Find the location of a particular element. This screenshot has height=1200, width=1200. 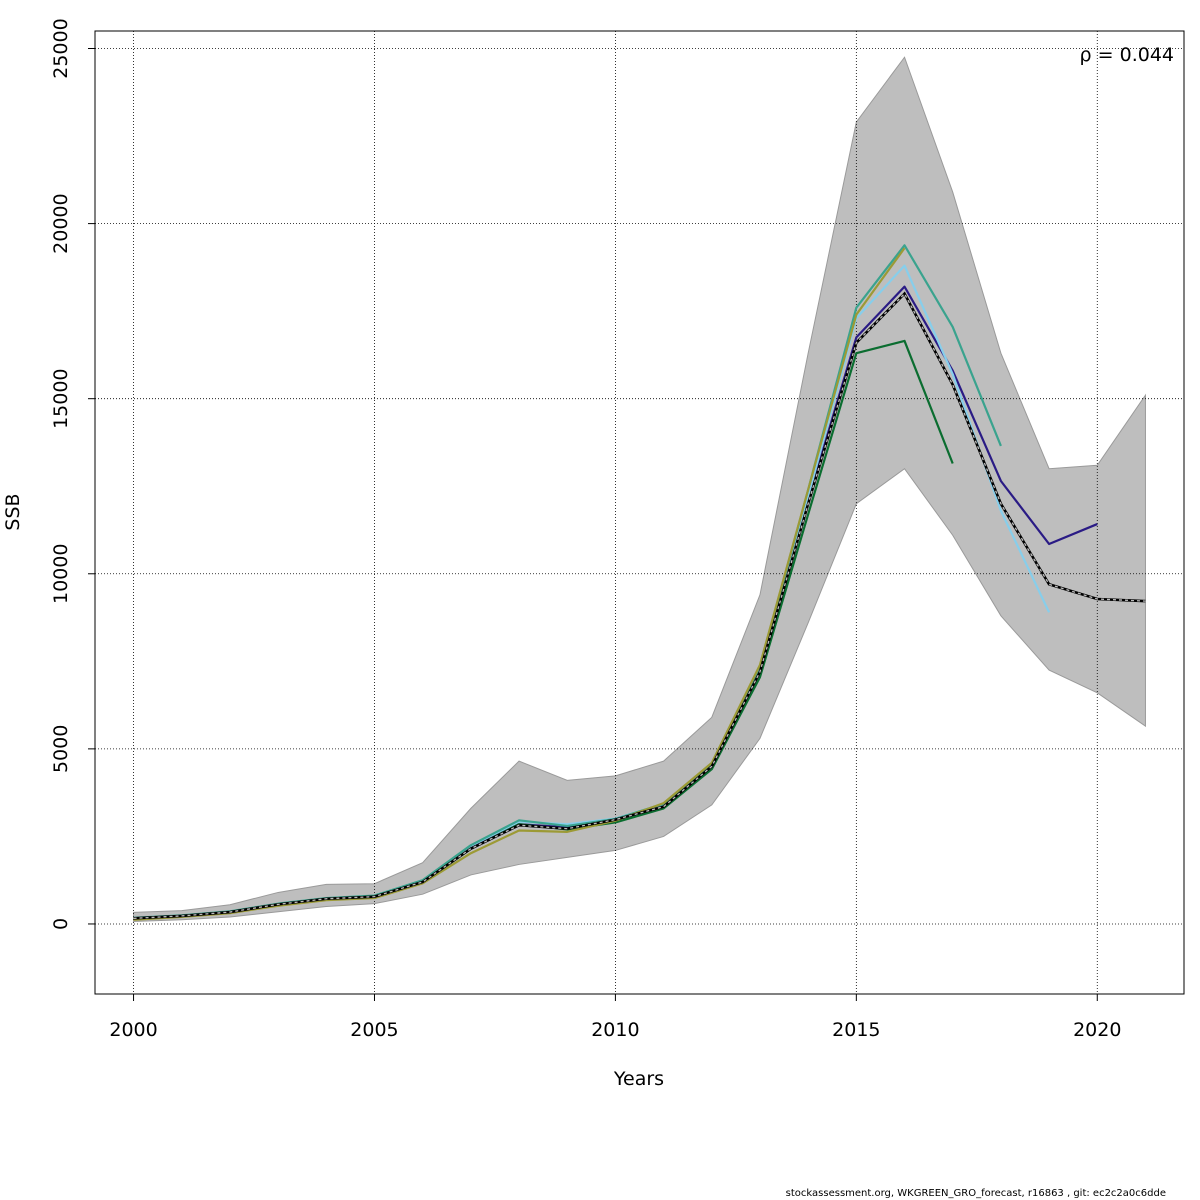

x-axis: 2000 2005 2010 2015 2020 is located at coordinates (615, 1017).